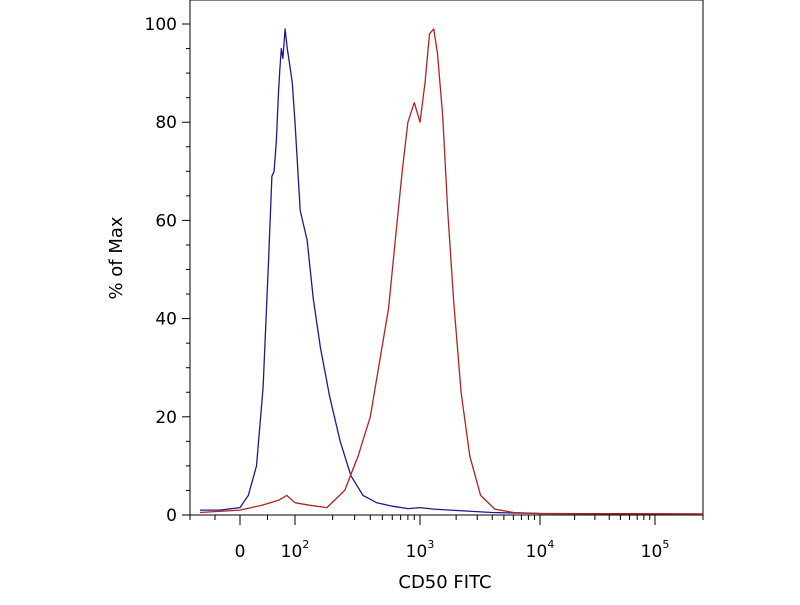 The height and width of the screenshot is (605, 800). Describe the element at coordinates (167, 270) in the screenshot. I see `y-axis: 0 20 40 60 80 100` at that location.